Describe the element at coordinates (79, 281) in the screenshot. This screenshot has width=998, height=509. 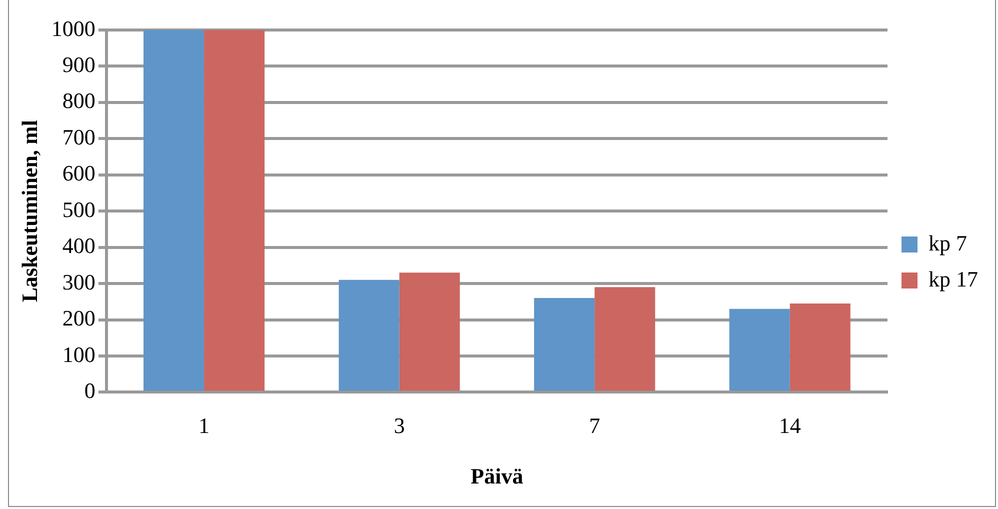
I see `y-tick-label: 300` at that location.